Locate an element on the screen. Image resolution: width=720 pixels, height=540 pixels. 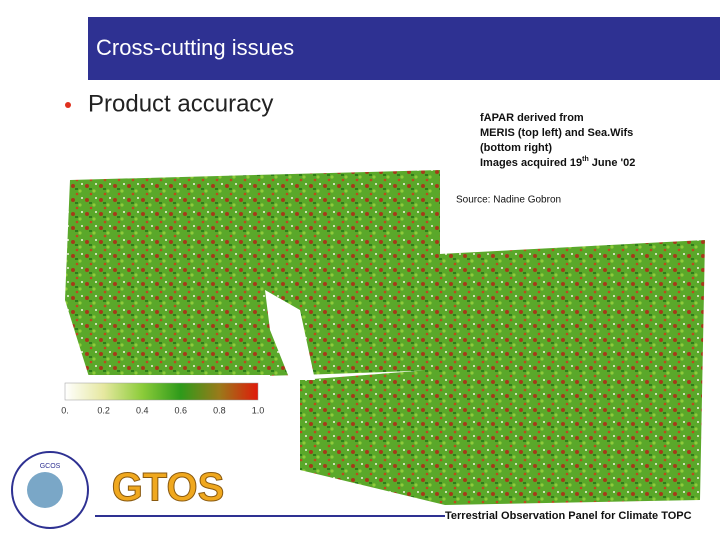
colorbar-label: 1.0 is located at coordinates (258, 410).